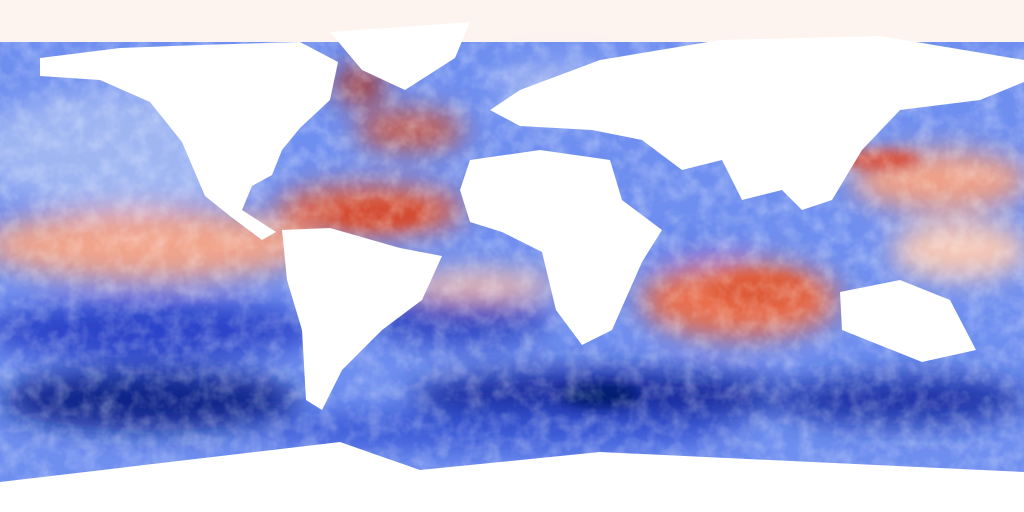 The width and height of the screenshot is (1024, 512). What do you see at coordinates (362, 319) in the screenshot?
I see `south-america` at bounding box center [362, 319].